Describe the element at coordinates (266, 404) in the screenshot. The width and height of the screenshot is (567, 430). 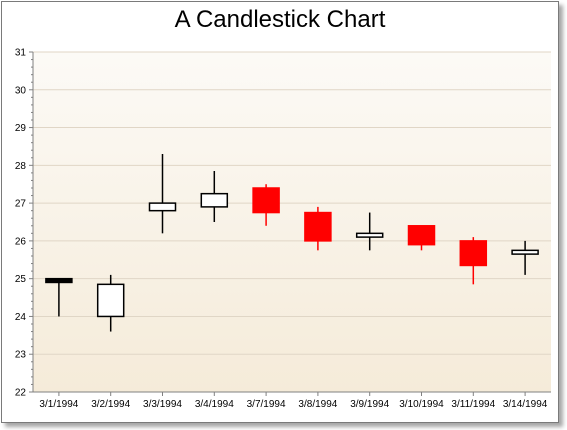
I see `x-tick-label: 3/7/1994` at that location.